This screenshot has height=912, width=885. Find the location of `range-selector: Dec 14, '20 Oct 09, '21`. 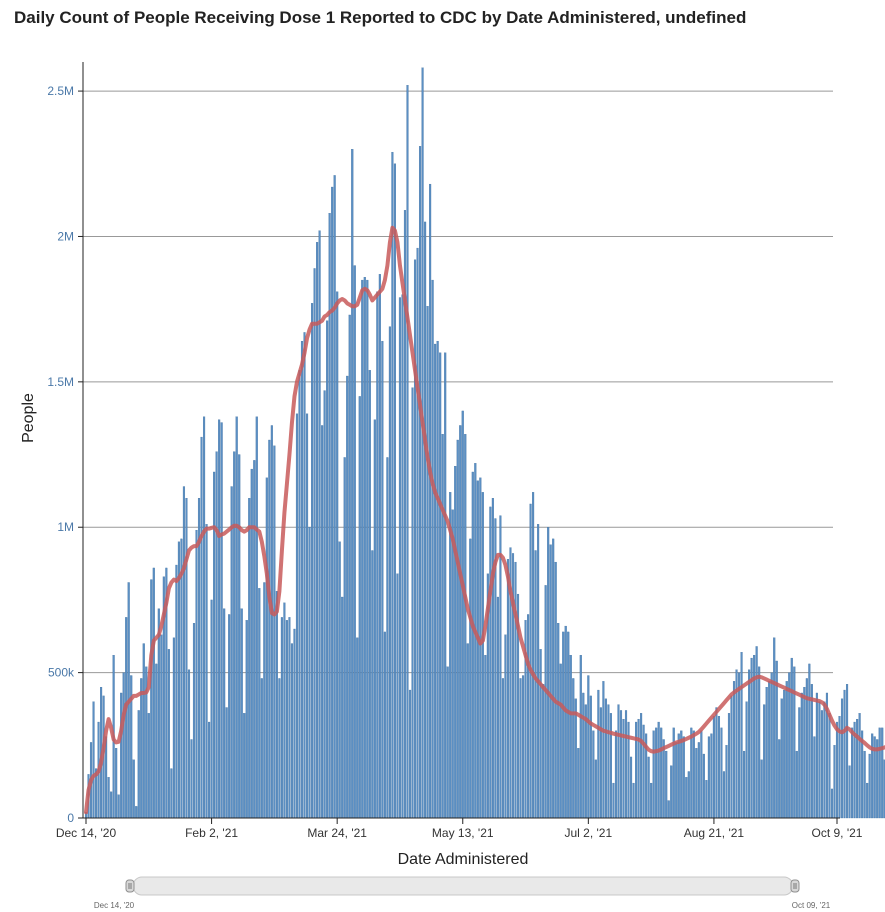

range-selector: Dec 14, '20 Oct 09, '21 is located at coordinates (462, 893).